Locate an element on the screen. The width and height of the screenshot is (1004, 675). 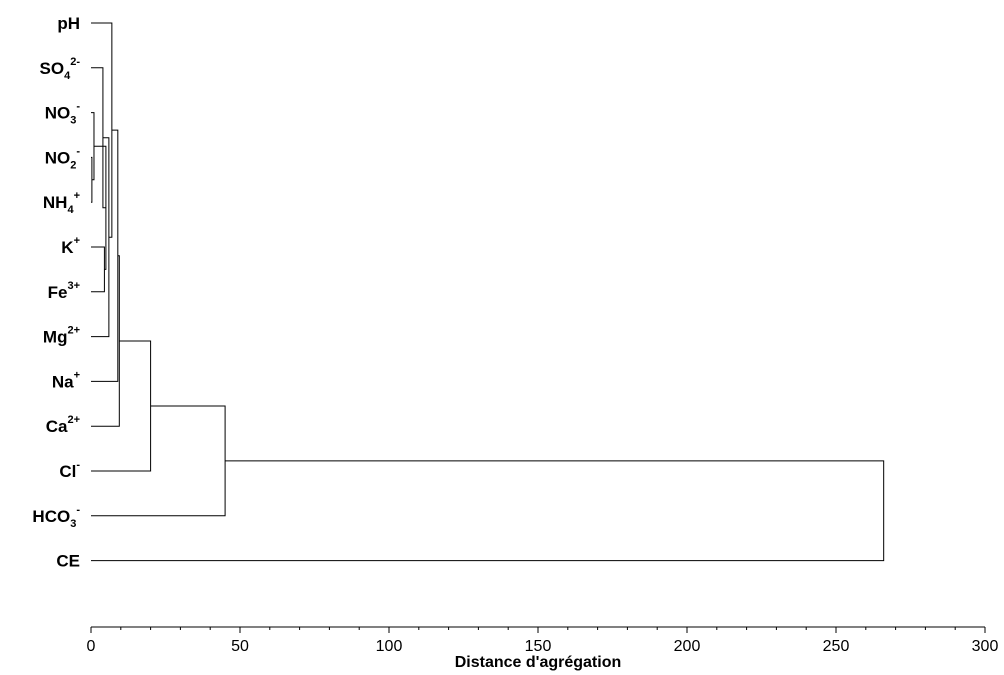
leaf-label-superscript: 3+ is located at coordinates (73, 286).